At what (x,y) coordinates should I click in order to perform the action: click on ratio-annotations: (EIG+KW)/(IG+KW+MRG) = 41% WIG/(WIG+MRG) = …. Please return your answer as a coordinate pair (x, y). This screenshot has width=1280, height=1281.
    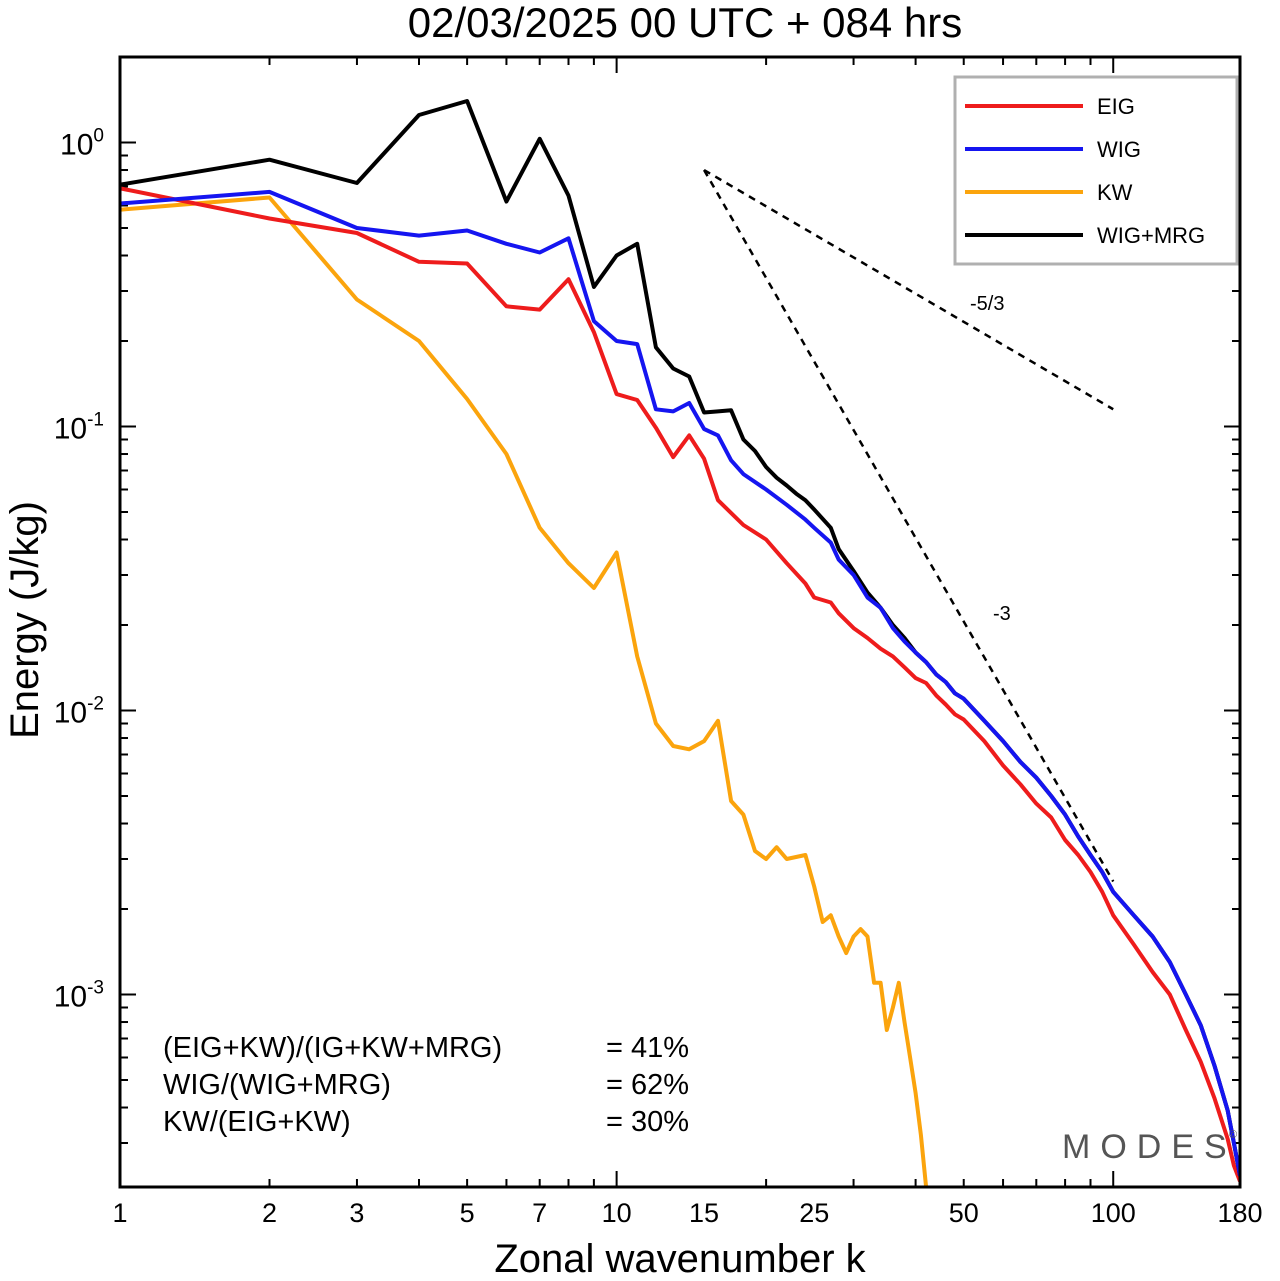
    Looking at the image, I should click on (426, 1085).